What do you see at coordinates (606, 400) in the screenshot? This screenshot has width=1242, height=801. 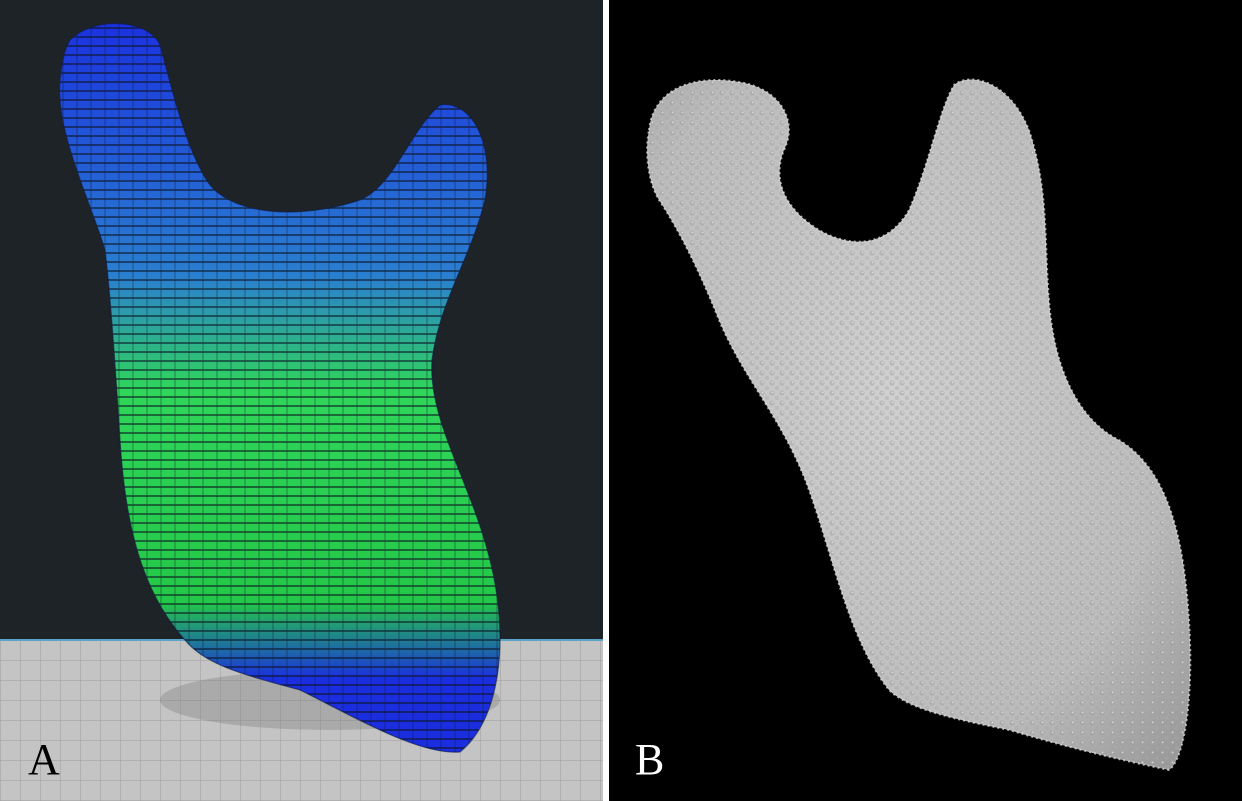 I see `panel-divider` at bounding box center [606, 400].